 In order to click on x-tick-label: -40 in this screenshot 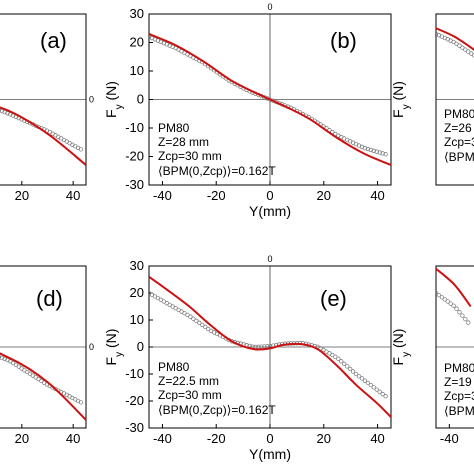, I will do `click(449, 438)`.